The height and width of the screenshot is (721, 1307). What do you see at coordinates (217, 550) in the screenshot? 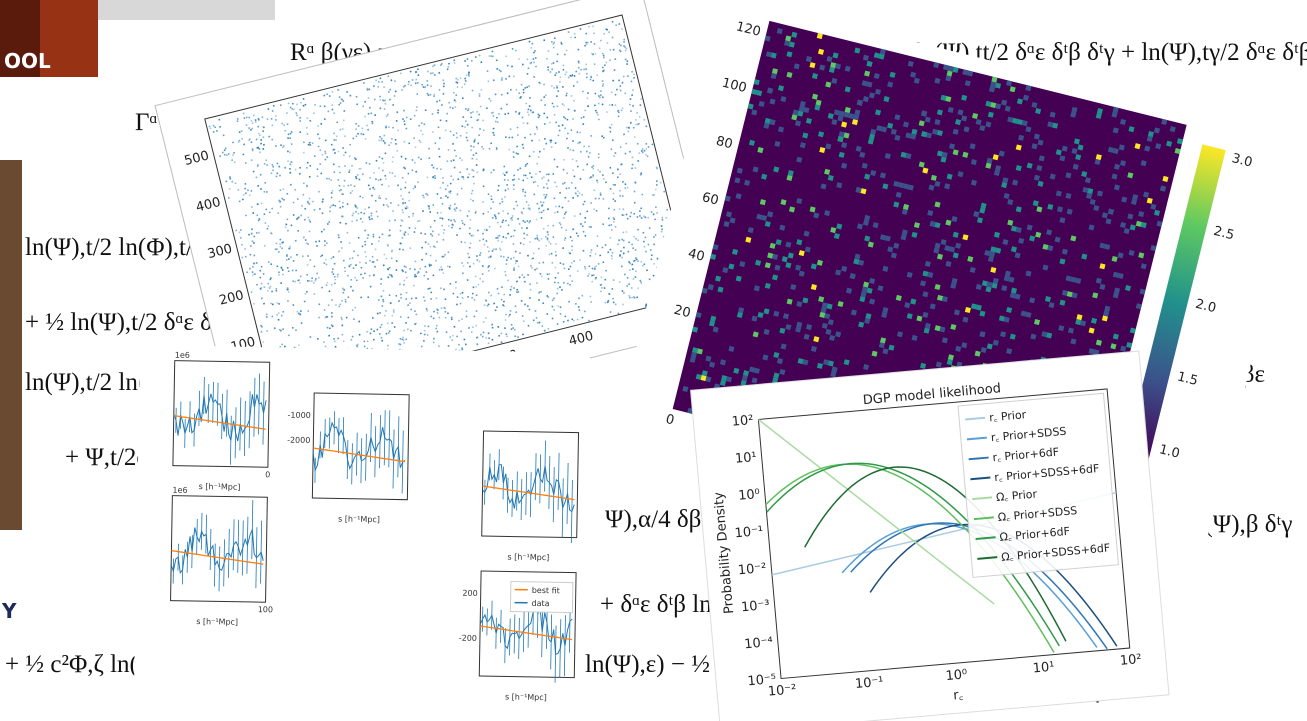
I see `data-line` at bounding box center [217, 550].